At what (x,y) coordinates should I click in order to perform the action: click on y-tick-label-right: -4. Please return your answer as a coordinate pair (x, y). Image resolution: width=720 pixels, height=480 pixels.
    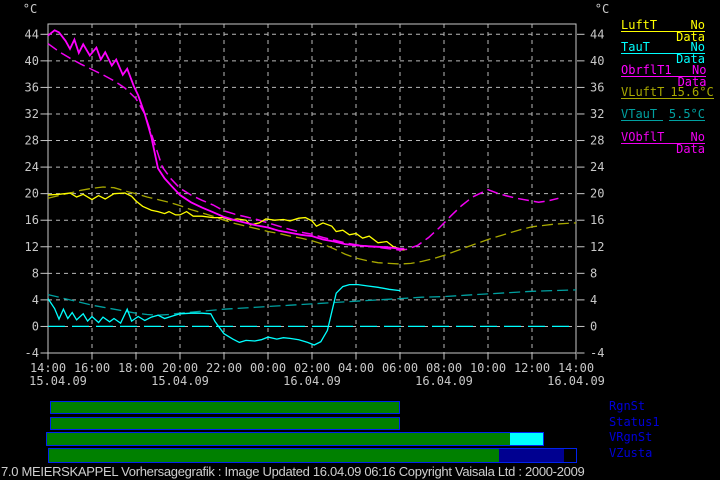
    Looking at the image, I should click on (597, 353).